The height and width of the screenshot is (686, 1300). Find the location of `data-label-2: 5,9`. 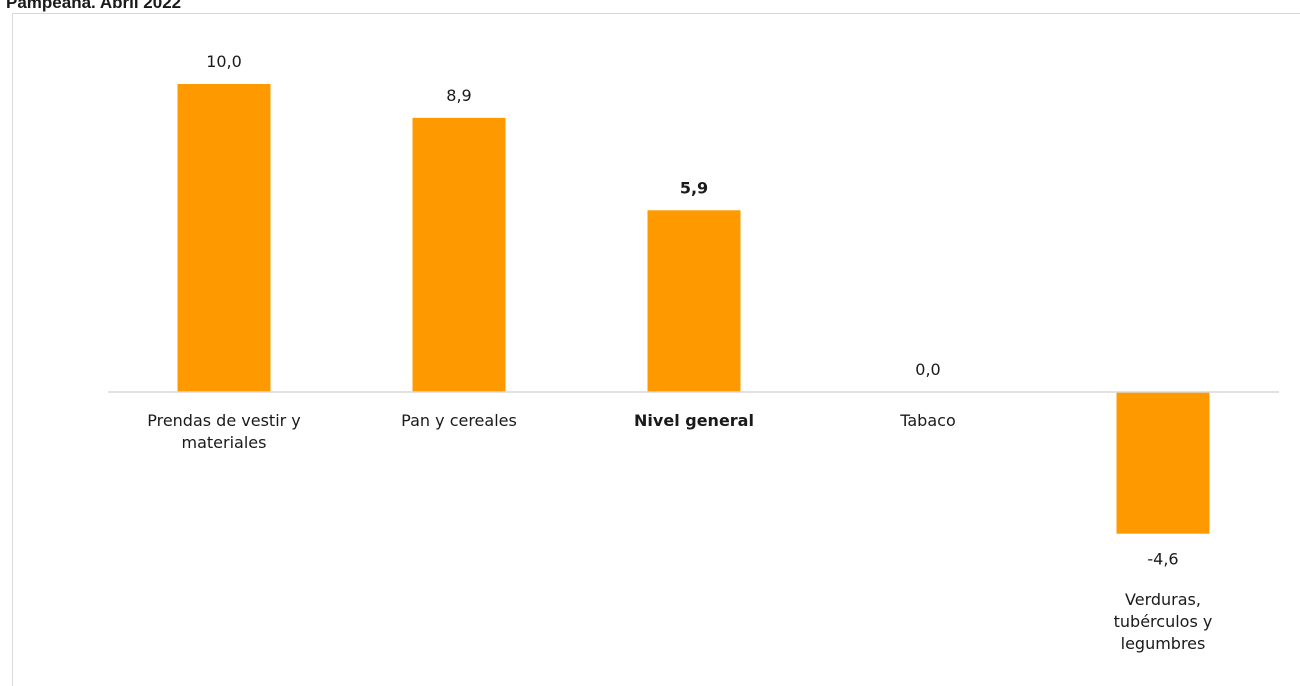

data-label-2: 5,9 is located at coordinates (694, 187).